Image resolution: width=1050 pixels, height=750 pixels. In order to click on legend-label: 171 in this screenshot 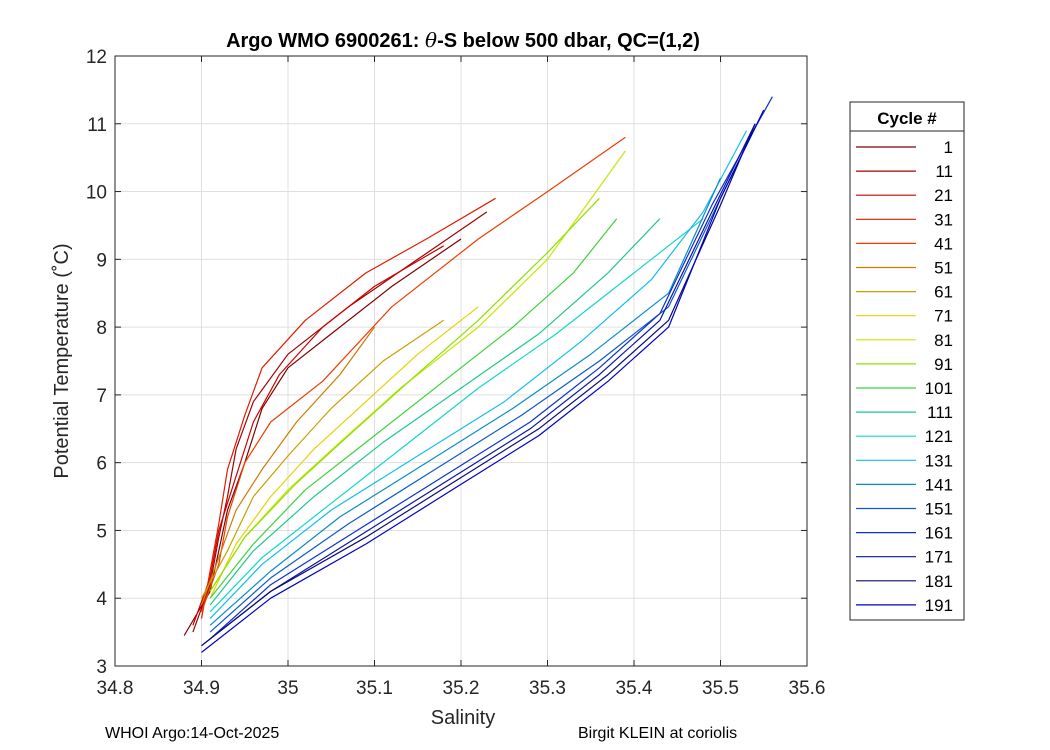, I will do `click(939, 557)`.